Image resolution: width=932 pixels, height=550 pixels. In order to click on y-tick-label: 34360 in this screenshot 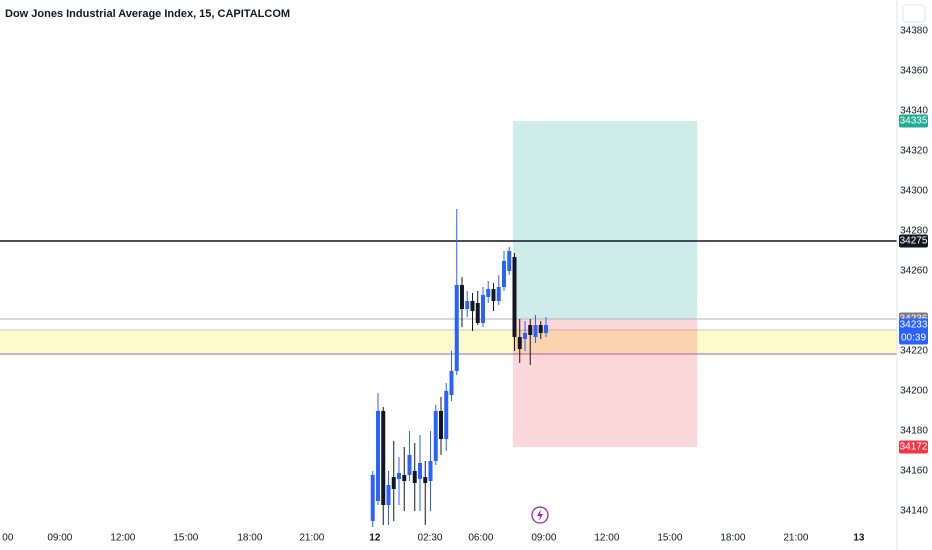, I will do `click(914, 71)`.